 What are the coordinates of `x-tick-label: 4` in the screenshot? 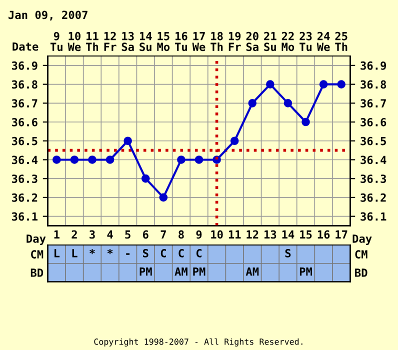 It's located at (110, 234).